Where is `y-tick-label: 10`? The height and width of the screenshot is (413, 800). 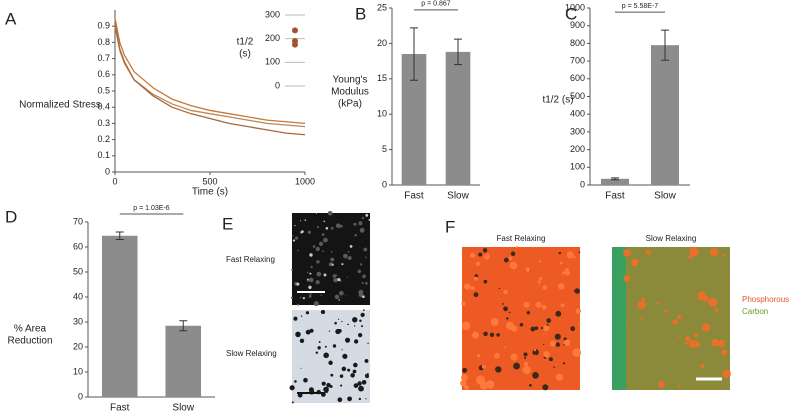
y-tick-label: 10 is located at coordinates (78, 371).